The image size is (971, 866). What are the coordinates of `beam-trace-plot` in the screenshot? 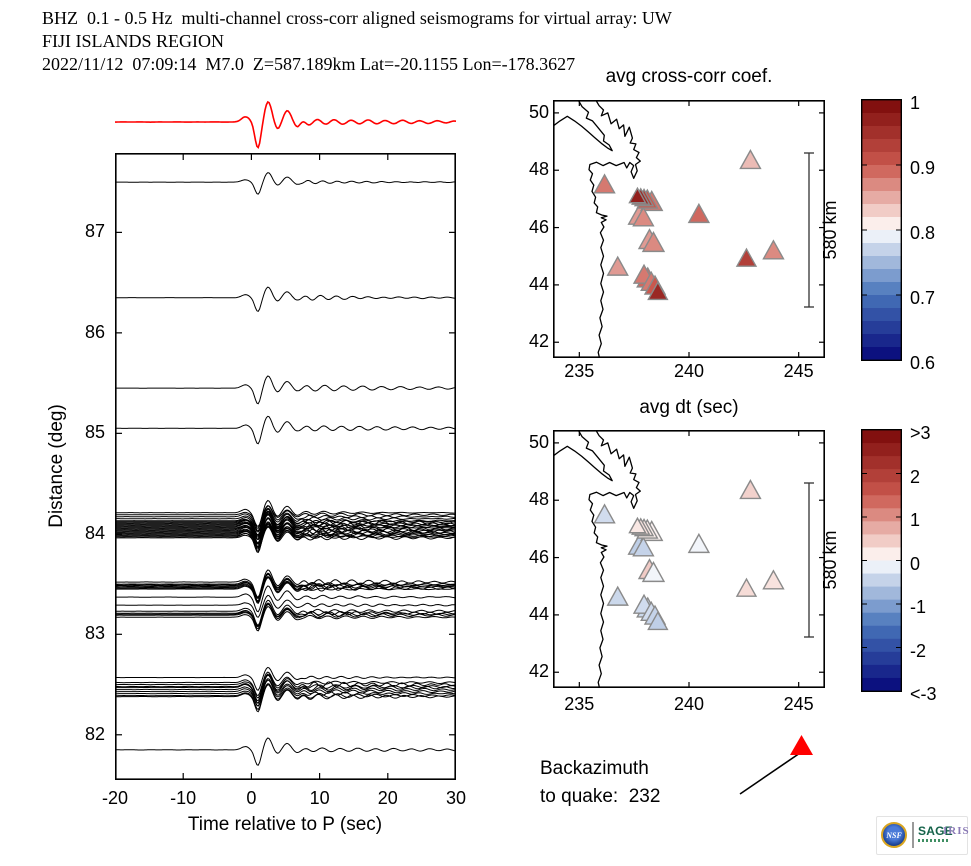 It's located at (286, 124).